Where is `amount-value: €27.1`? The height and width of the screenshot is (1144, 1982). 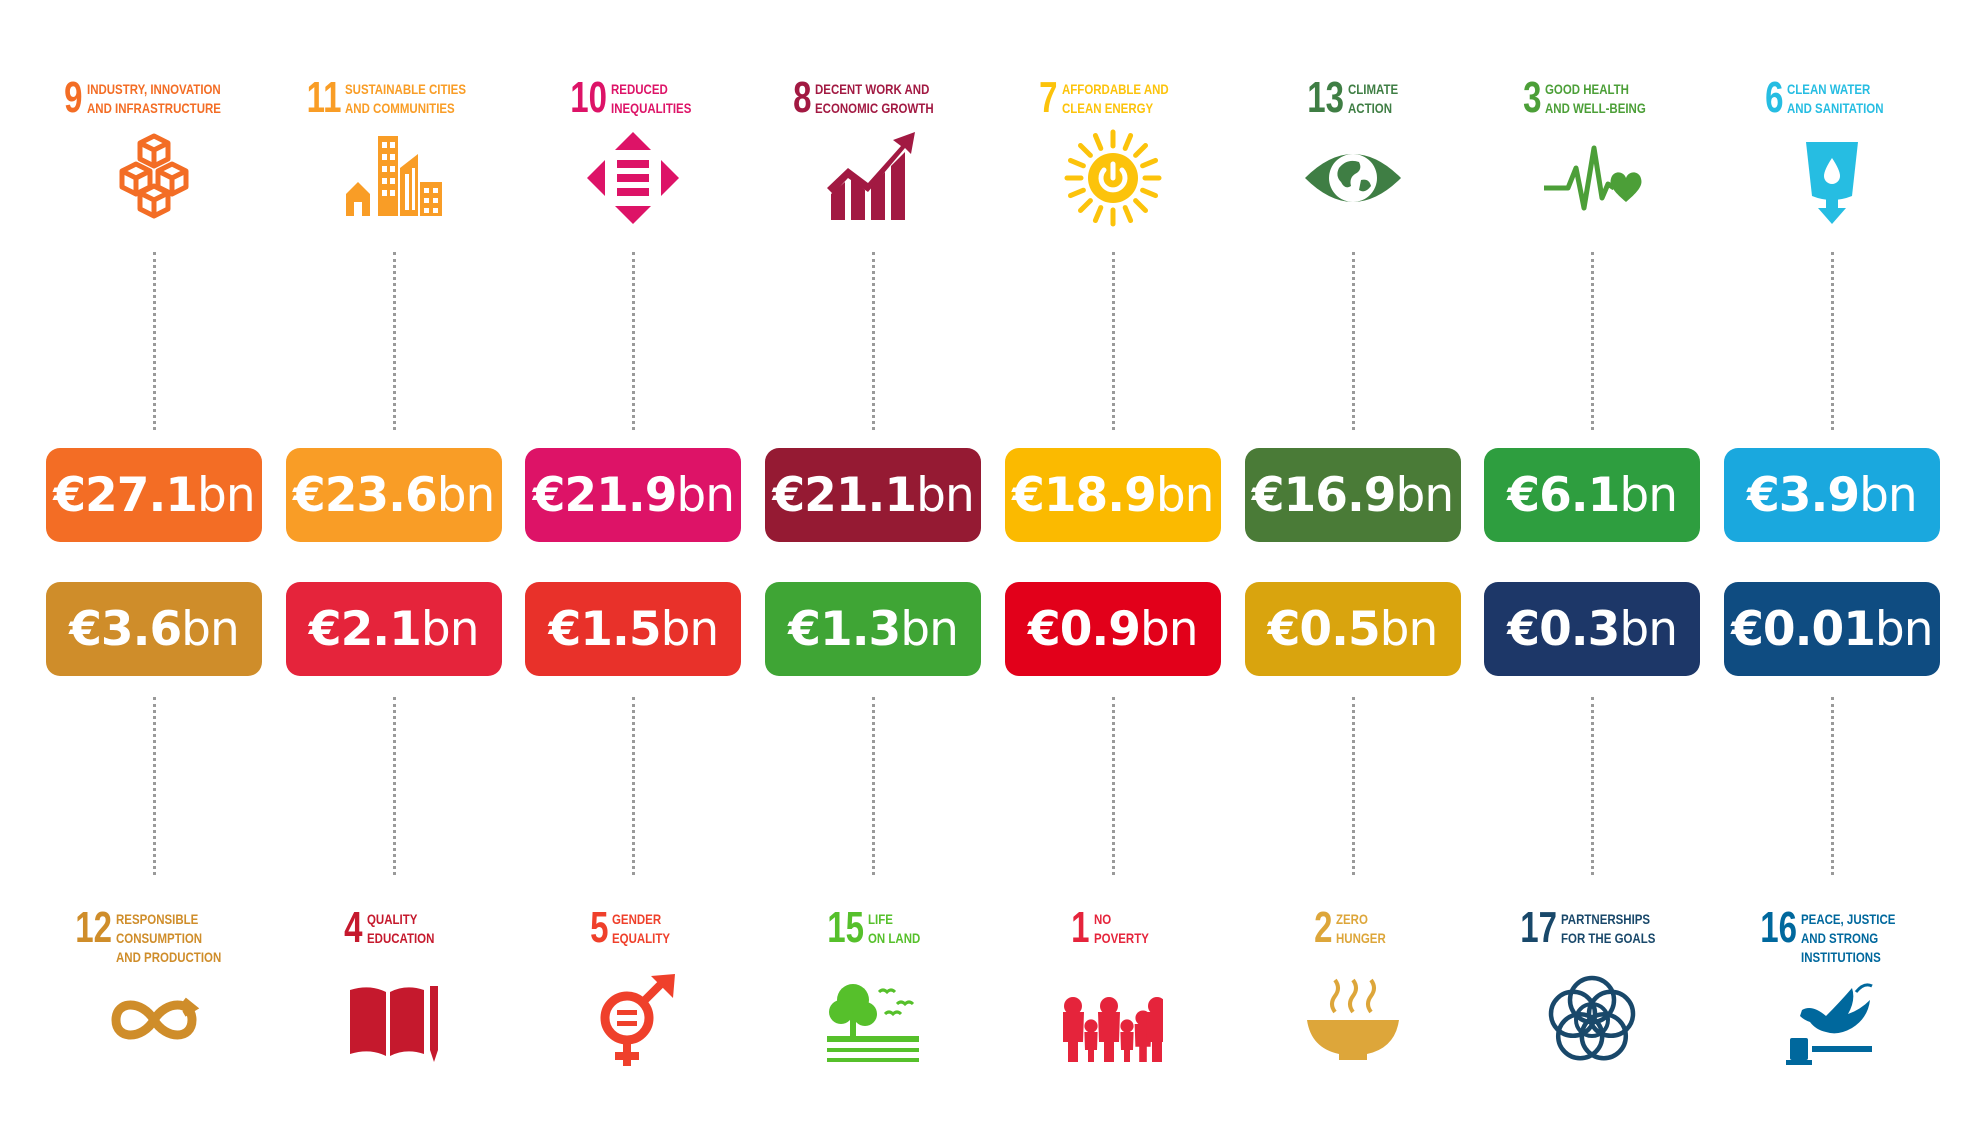
amount-value: €27.1 is located at coordinates (125, 495).